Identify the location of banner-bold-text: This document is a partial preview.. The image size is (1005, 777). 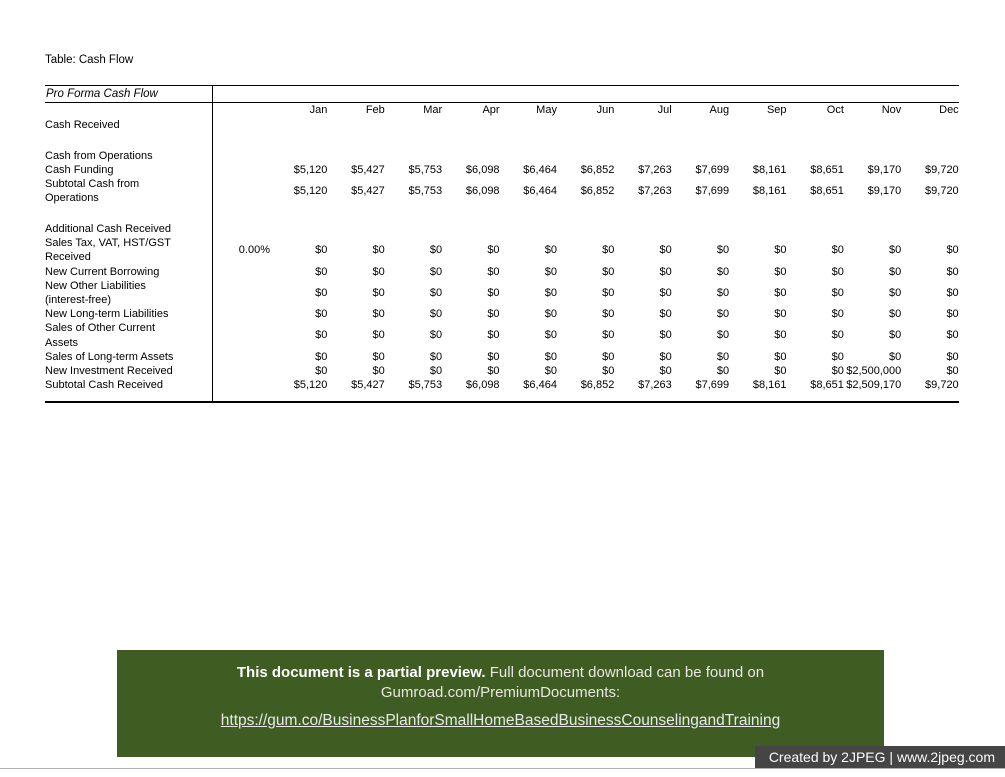
(361, 672).